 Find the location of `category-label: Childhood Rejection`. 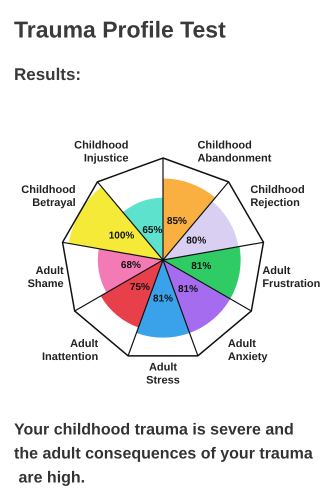

category-label: Childhood Rejection is located at coordinates (277, 197).